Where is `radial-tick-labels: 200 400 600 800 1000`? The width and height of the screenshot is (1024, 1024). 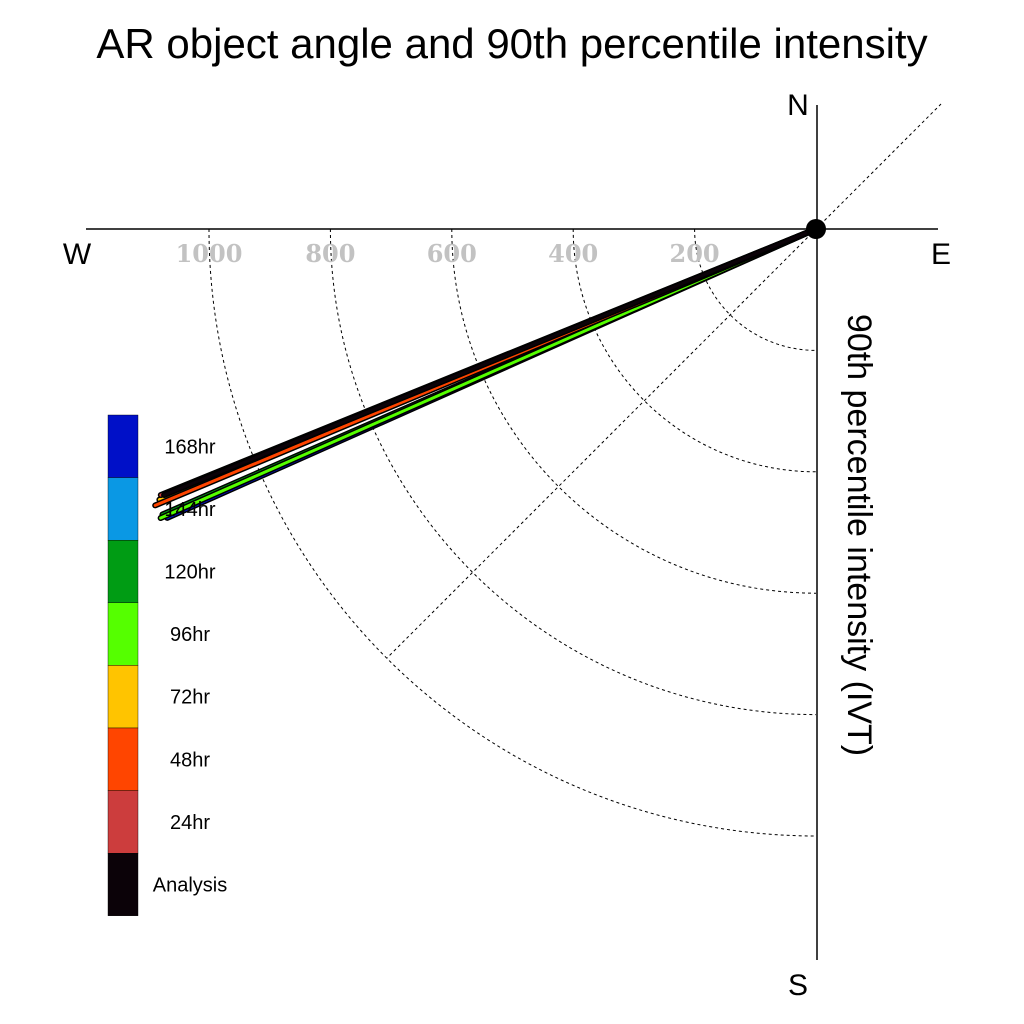 radial-tick-labels: 200 400 600 800 1000 is located at coordinates (448, 253).